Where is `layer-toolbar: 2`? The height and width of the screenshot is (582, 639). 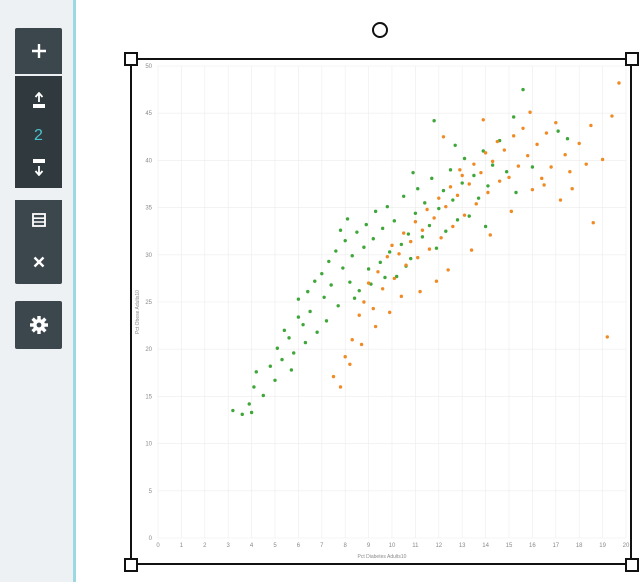
layer-toolbar: 2 is located at coordinates (38, 132).